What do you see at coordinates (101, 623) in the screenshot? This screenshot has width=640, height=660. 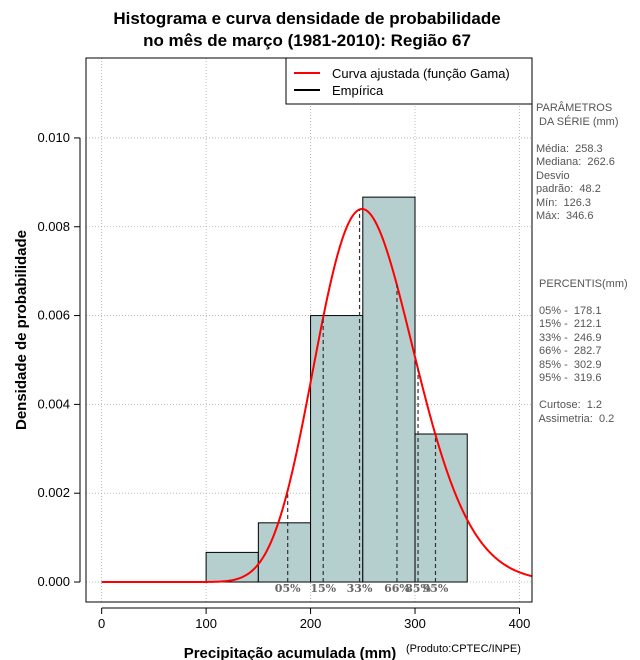 I see `x-tick-label: 0` at bounding box center [101, 623].